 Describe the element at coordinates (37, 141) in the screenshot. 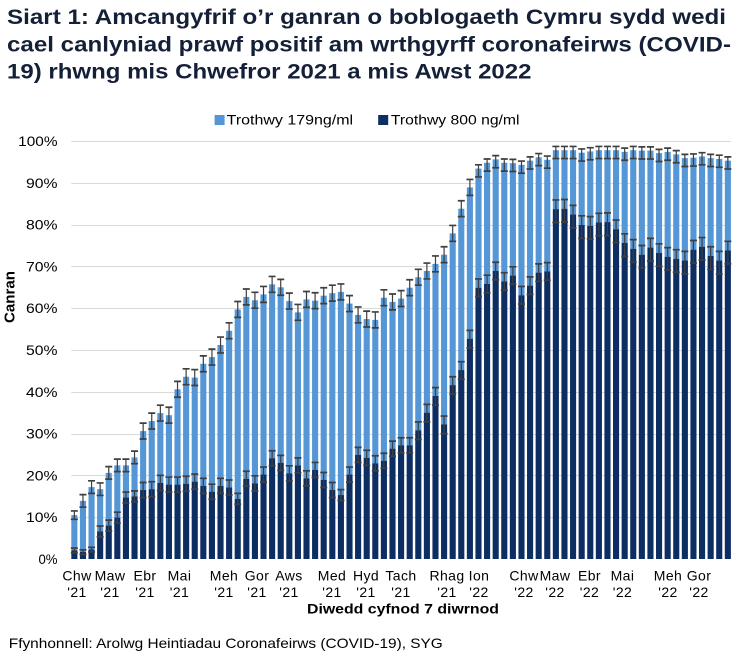

I see `svg-text: 100%` at that location.